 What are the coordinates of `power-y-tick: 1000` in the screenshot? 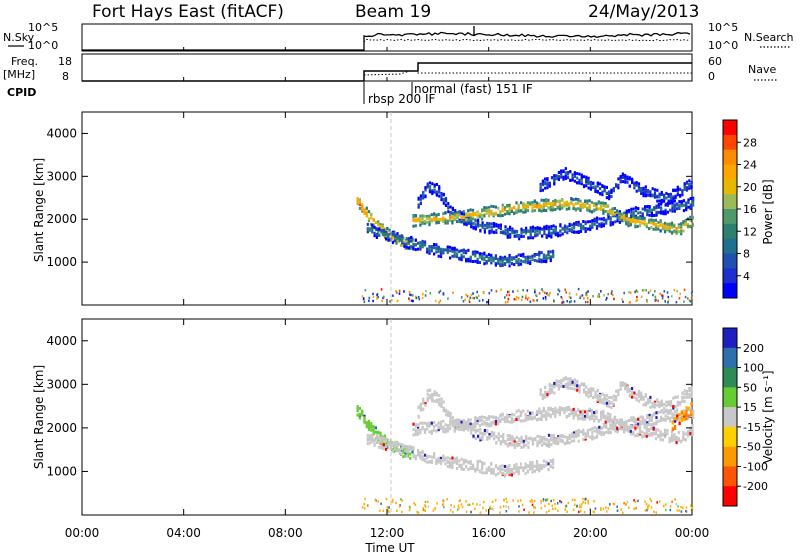 It's located at (369, 262).